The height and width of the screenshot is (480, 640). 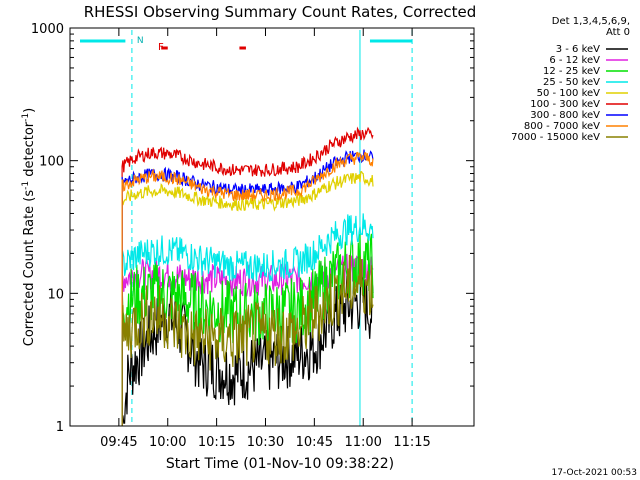 I want to click on y-axis-label-end: ), so click(x=29, y=110).